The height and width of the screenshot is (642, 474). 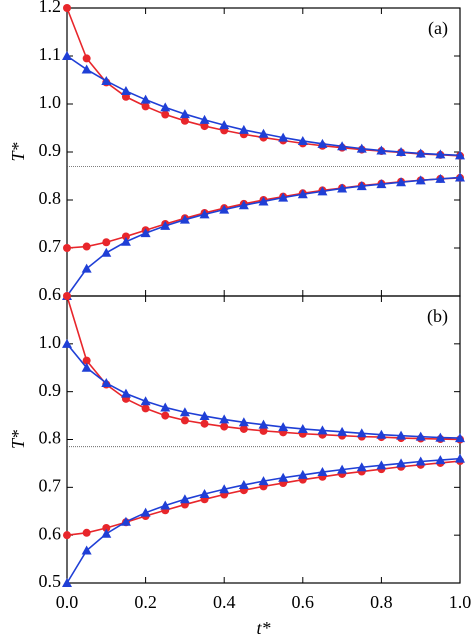 What do you see at coordinates (460, 602) in the screenshot?
I see `x-tick-label: 1.0` at bounding box center [460, 602].